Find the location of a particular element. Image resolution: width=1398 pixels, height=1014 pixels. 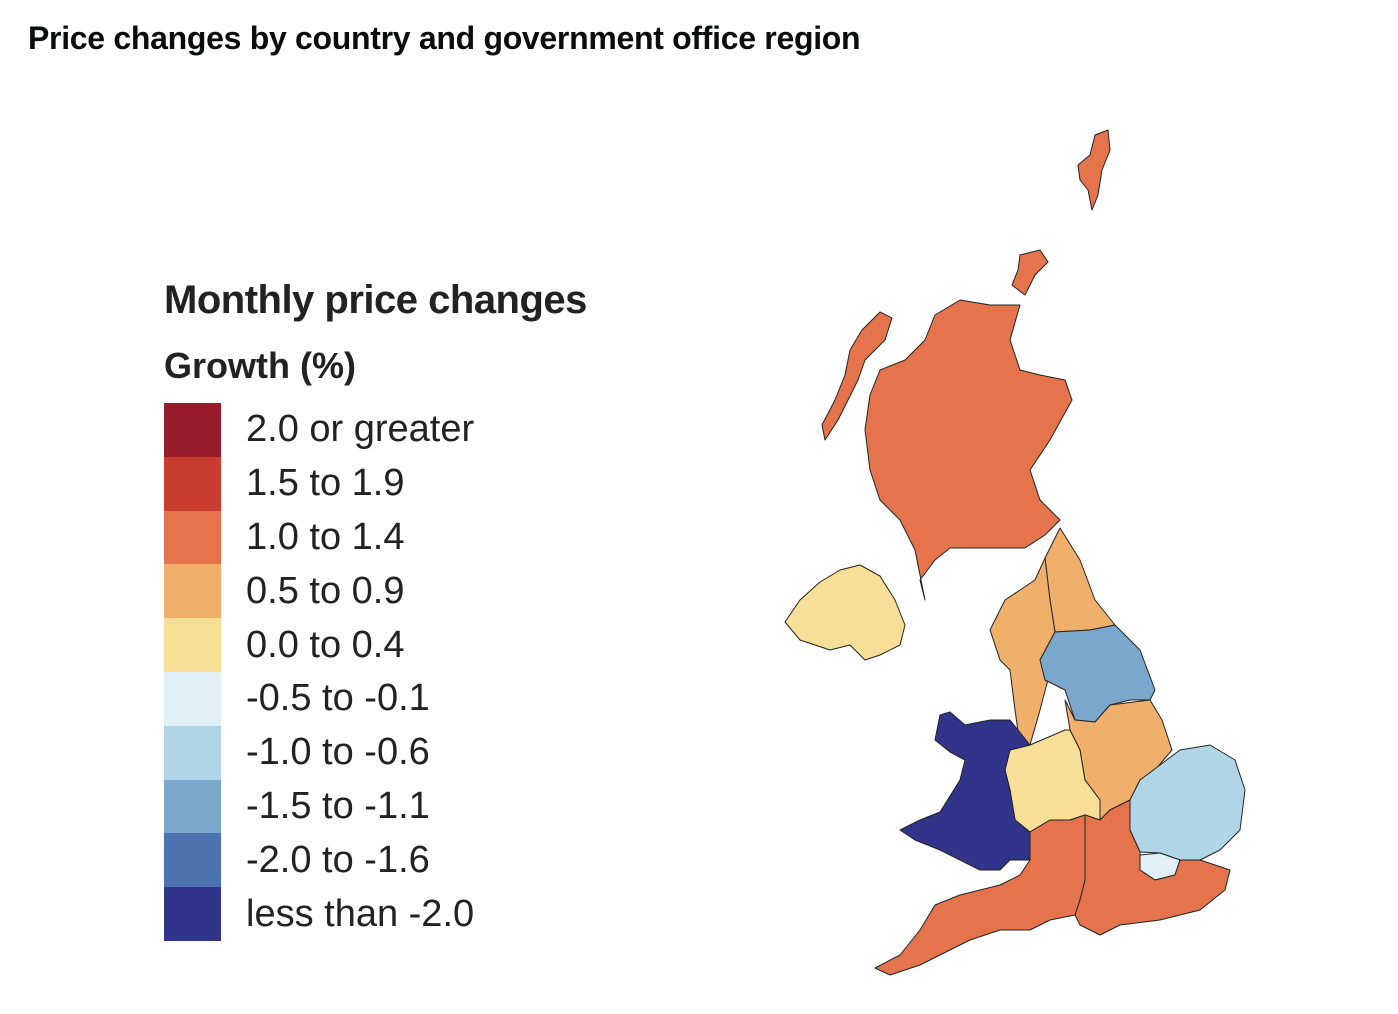

legend-label: 1.5 to 1.9 is located at coordinates (325, 483).